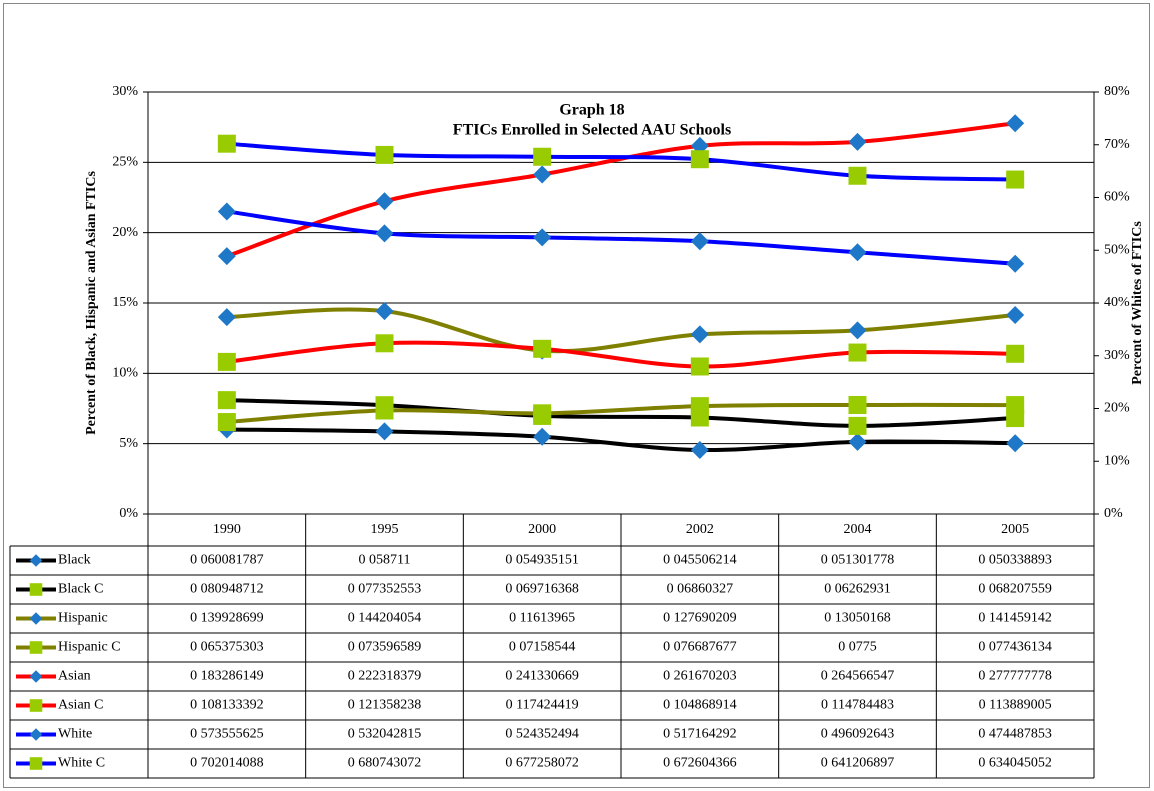 The height and width of the screenshot is (791, 1154). I want to click on legend-label: Black C, so click(81, 589).